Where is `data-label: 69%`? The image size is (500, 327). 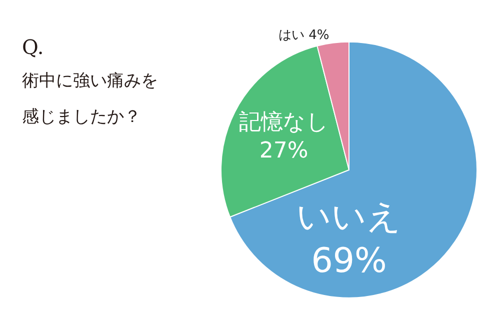
data-label: 69% is located at coordinates (349, 261).